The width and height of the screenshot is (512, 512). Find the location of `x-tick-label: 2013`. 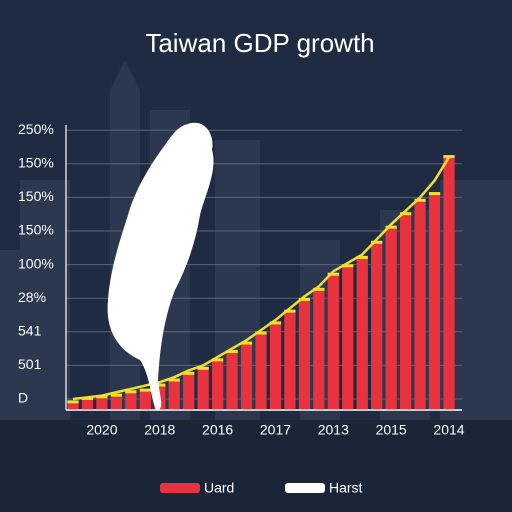

x-tick-label: 2013 is located at coordinates (333, 430).